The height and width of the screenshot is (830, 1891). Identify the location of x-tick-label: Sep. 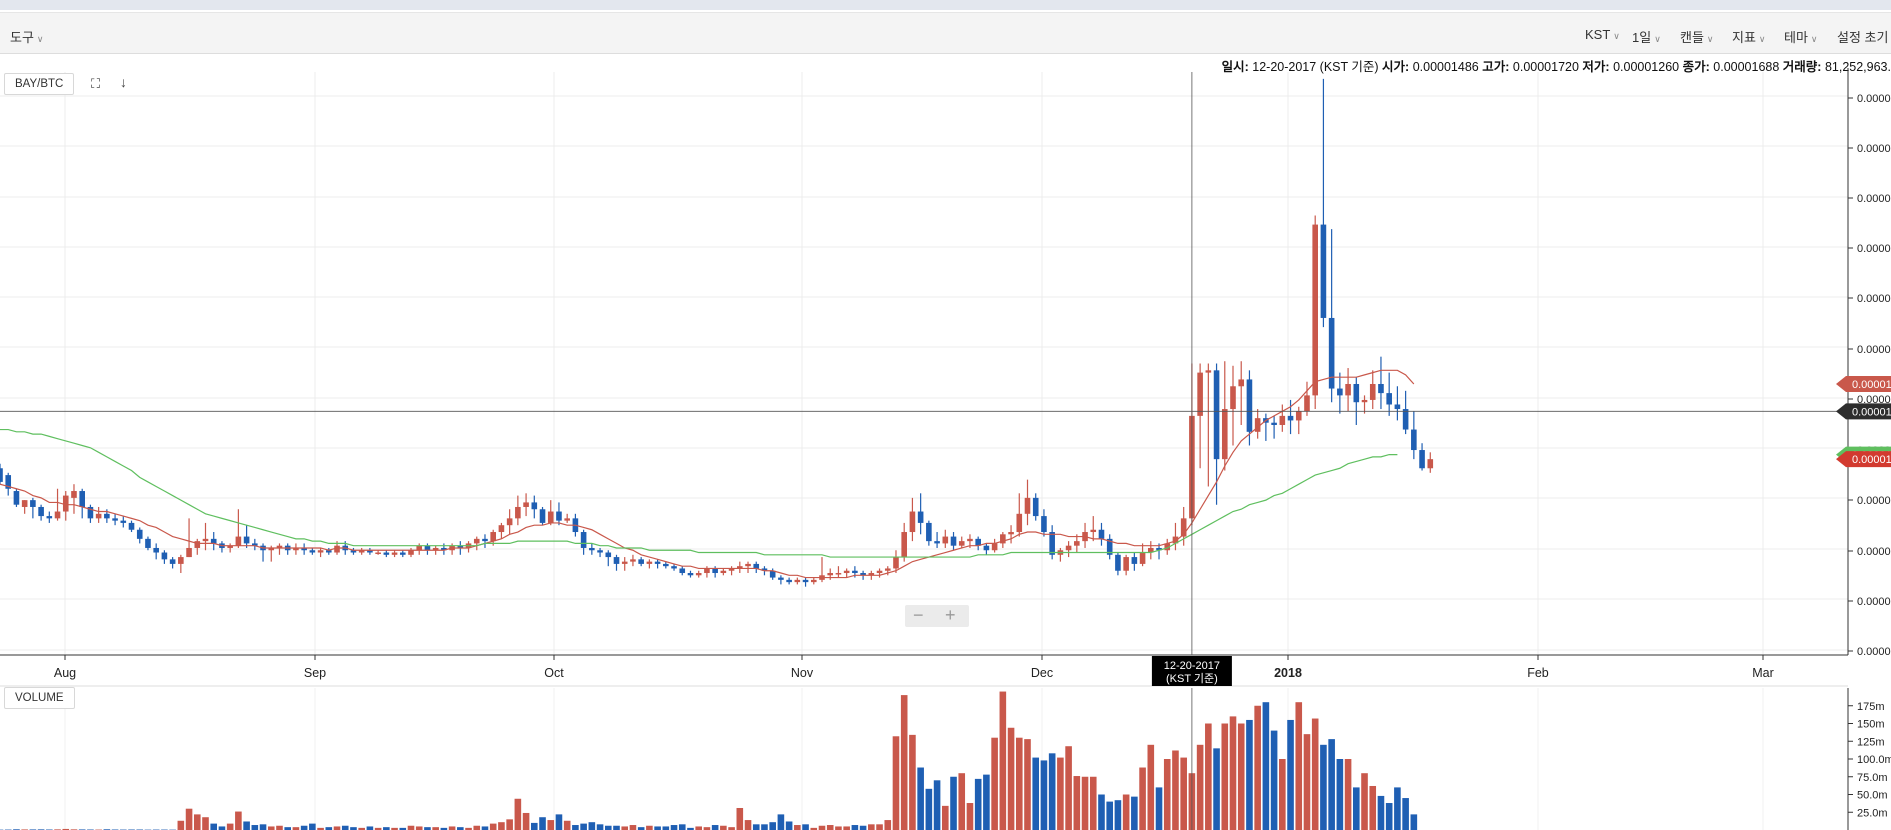
(315, 673).